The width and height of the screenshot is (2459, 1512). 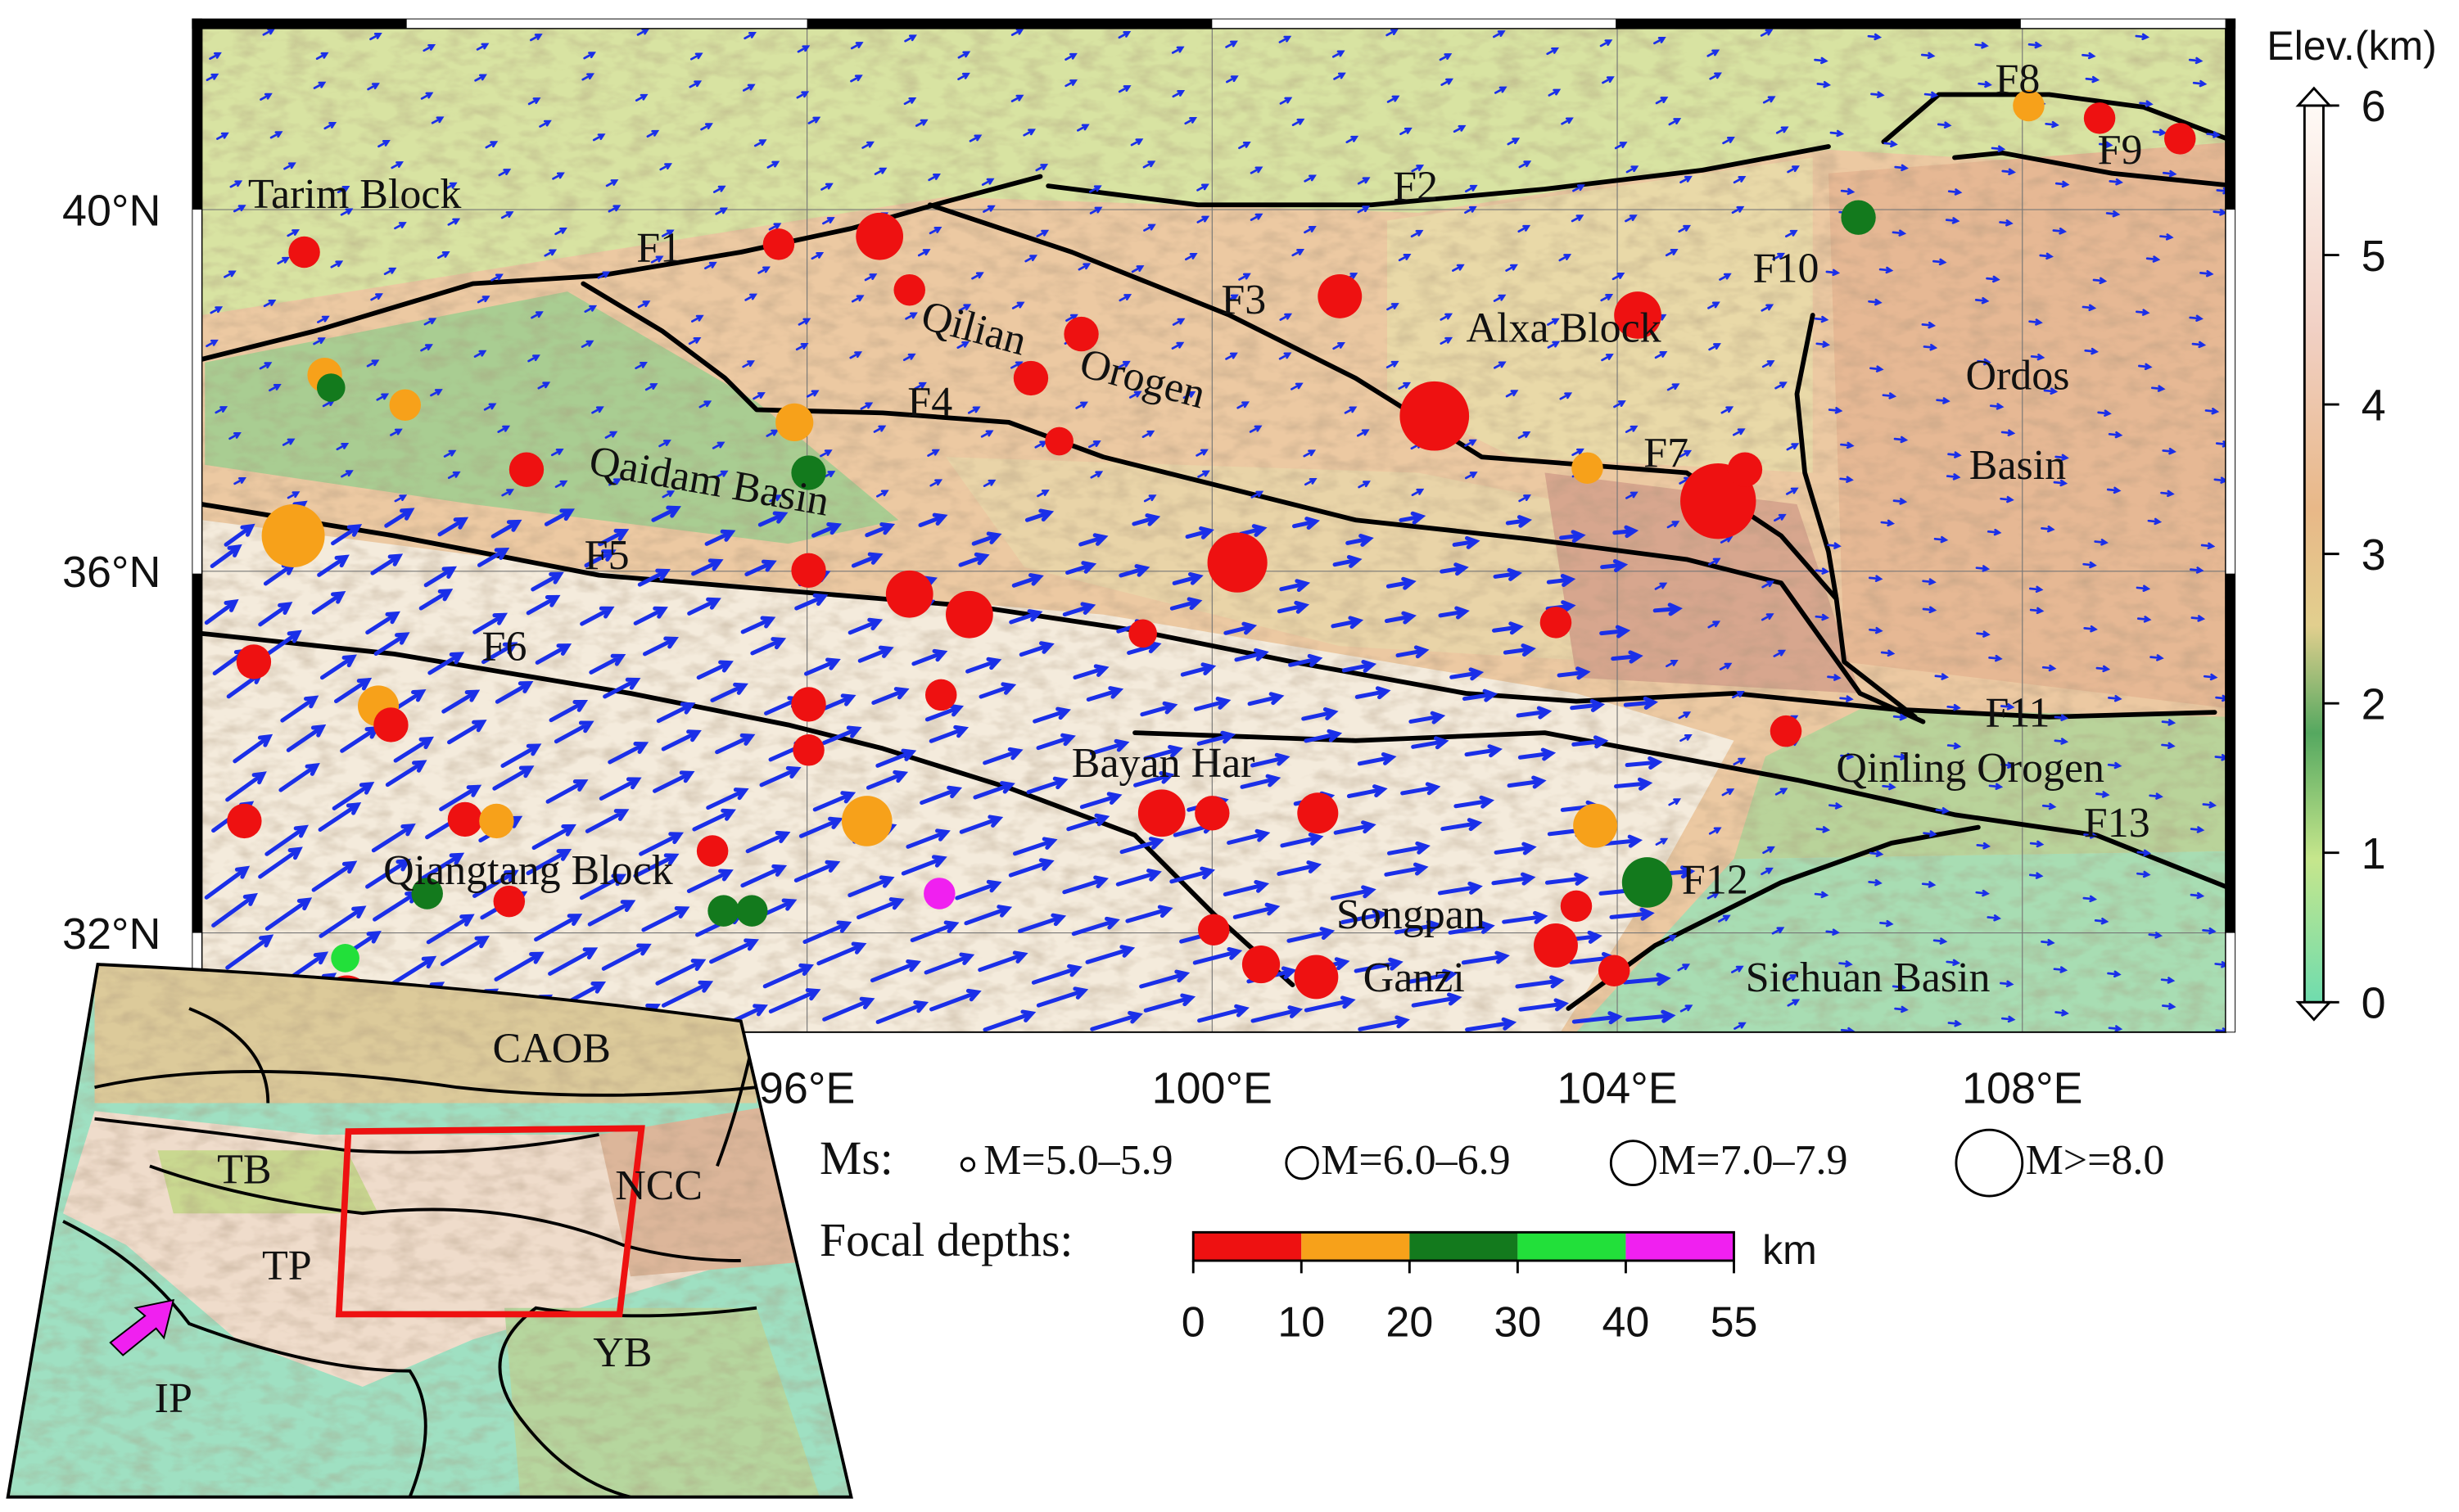 I want to click on depth-tick-label: 40, so click(x=1626, y=1322).